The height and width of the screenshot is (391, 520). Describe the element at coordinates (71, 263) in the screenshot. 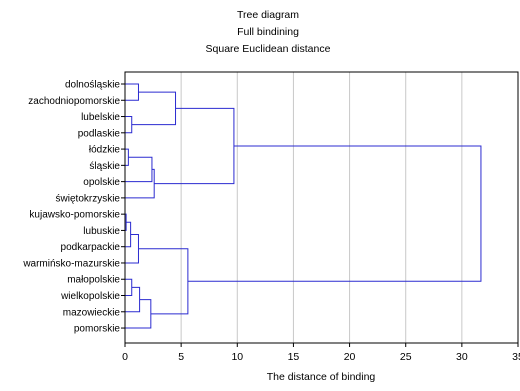

I see `leaf-label: warmińsko-mazurskie` at that location.